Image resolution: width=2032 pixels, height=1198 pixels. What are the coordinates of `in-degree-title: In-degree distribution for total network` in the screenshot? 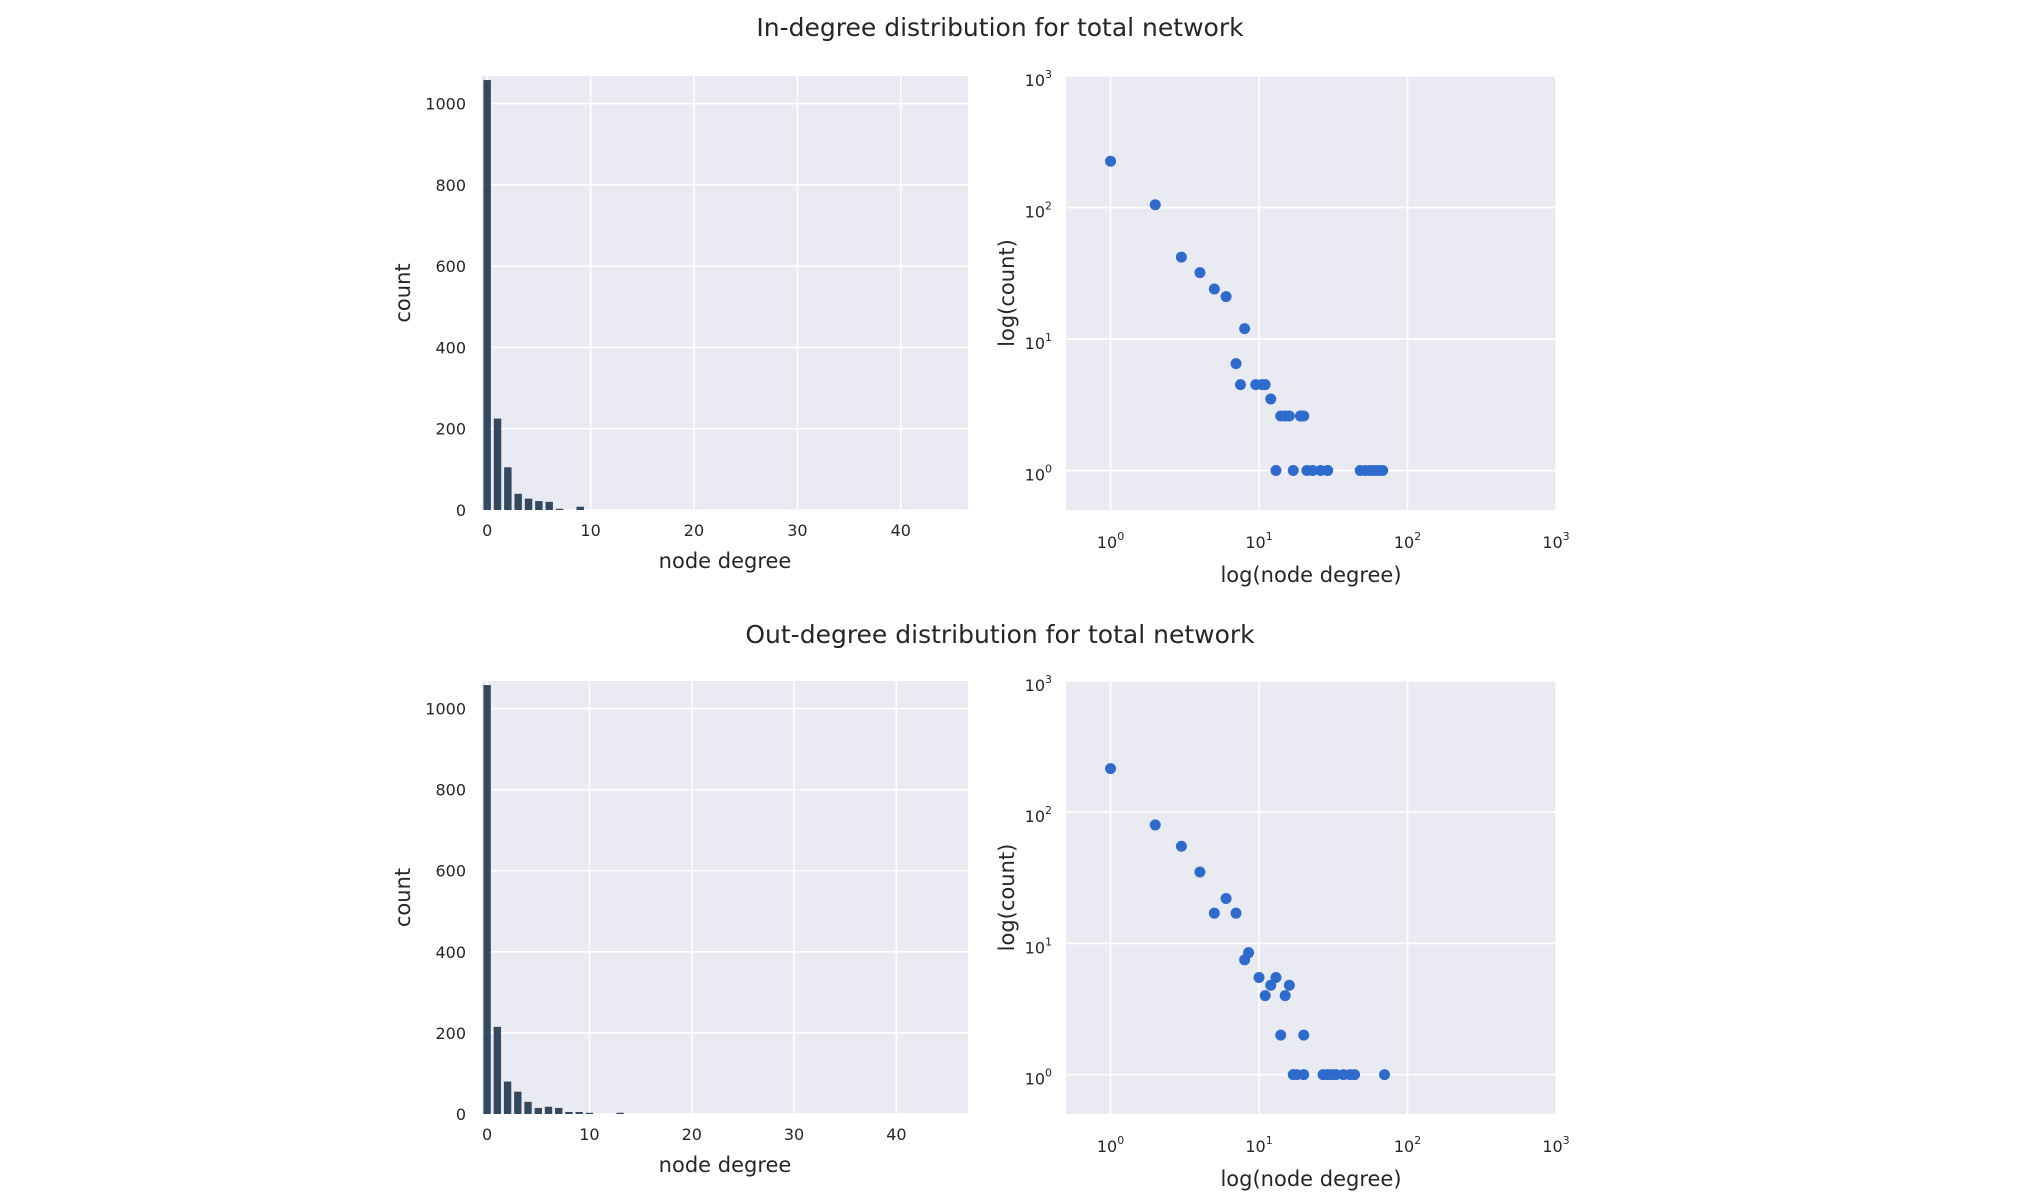 It's located at (1000, 27).